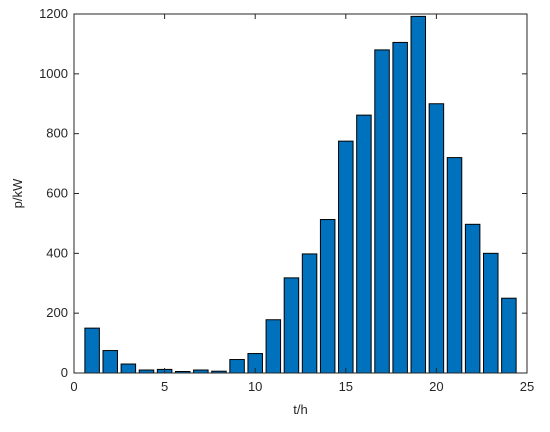 The image size is (550, 432). Describe the element at coordinates (364, 244) in the screenshot. I see `bar-t16` at that location.